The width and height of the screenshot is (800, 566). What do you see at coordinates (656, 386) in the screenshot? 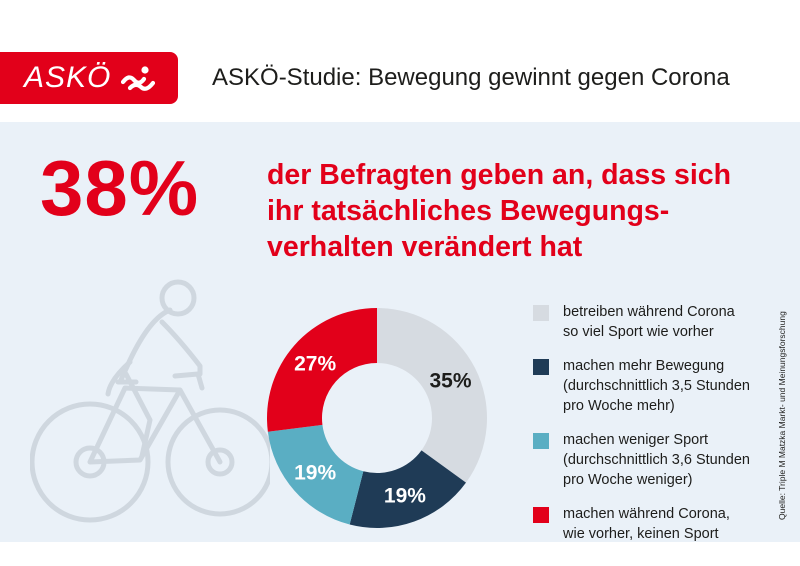
I see `legend-text: (durchschnittlich 3,5 Stunden` at bounding box center [656, 386].